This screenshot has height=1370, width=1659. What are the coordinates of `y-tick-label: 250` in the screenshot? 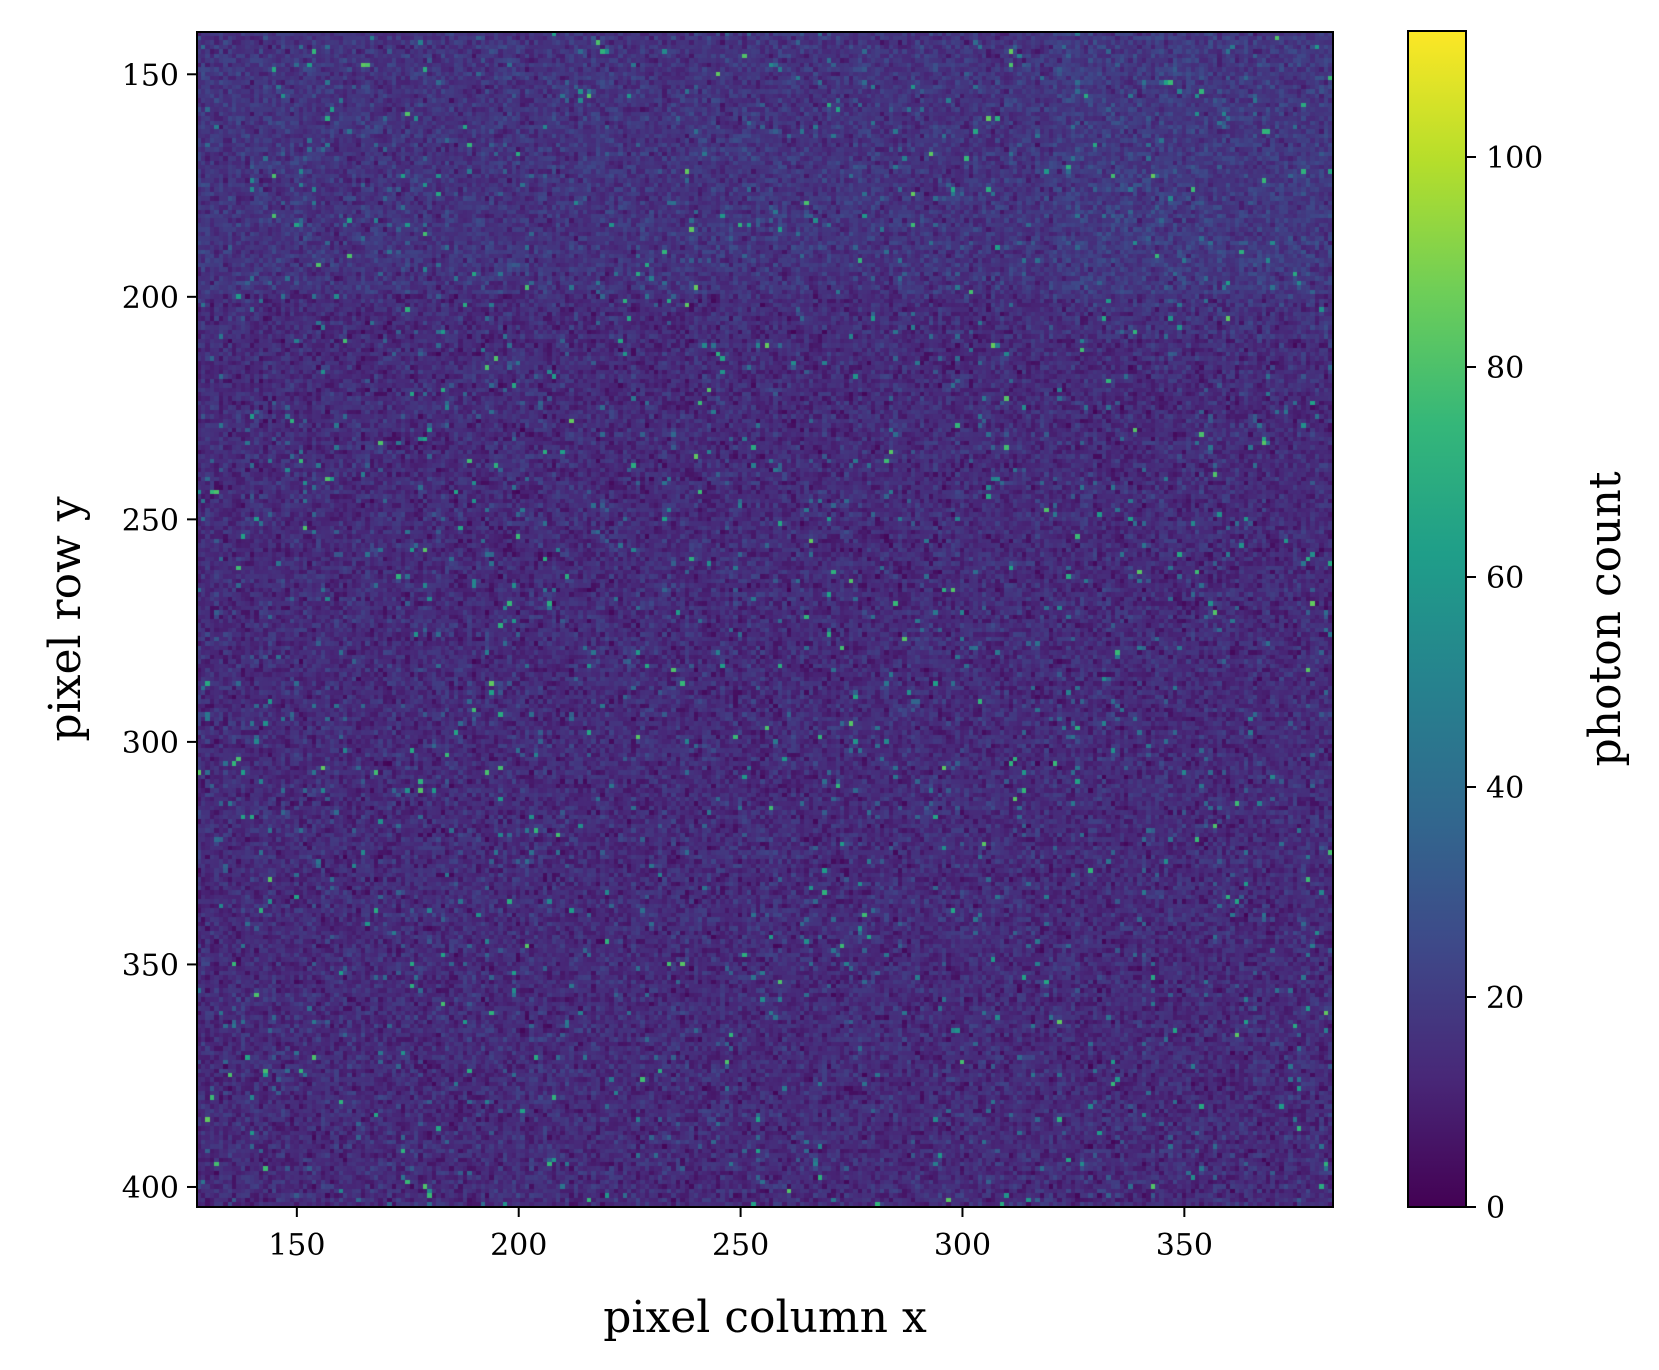 It's located at (150, 520).